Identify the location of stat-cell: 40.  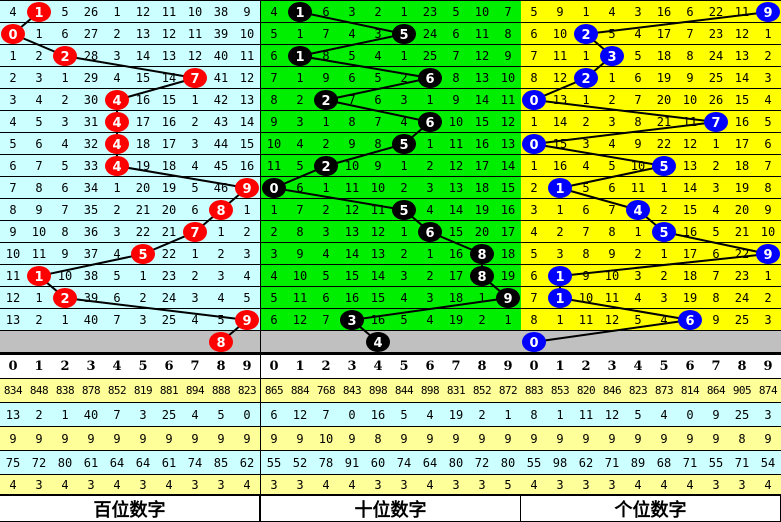
(91, 415).